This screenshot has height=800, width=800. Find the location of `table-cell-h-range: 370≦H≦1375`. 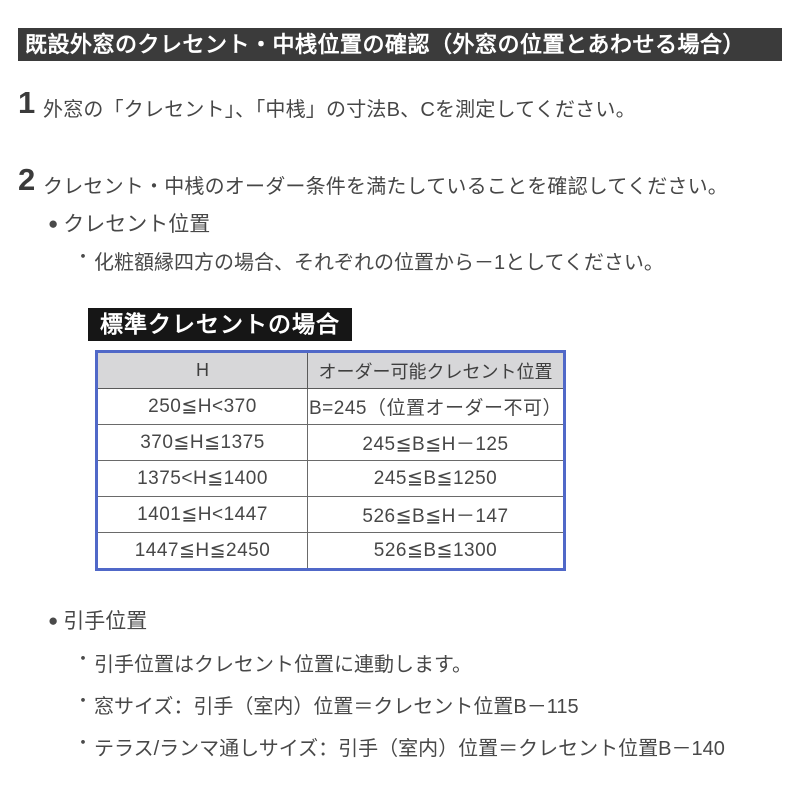

table-cell-h-range: 370≦H≦1375 is located at coordinates (202, 442).